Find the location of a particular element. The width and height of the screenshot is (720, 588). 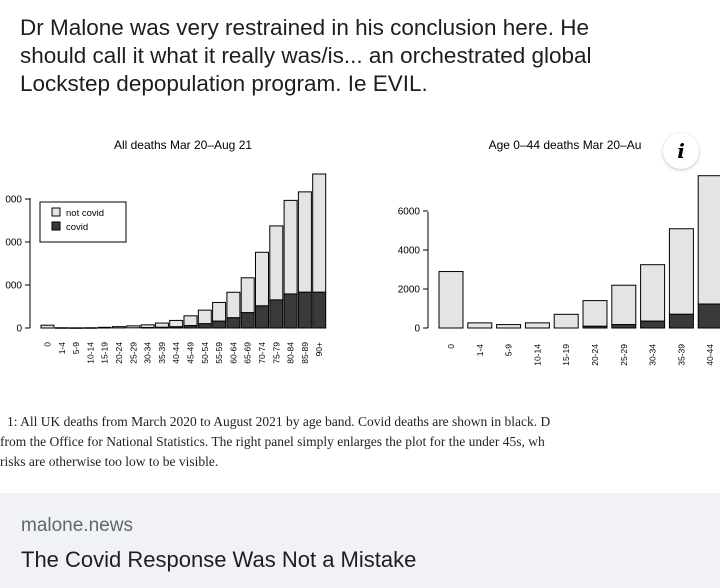

x-tick-label: 80-84 is located at coordinates (291, 353).